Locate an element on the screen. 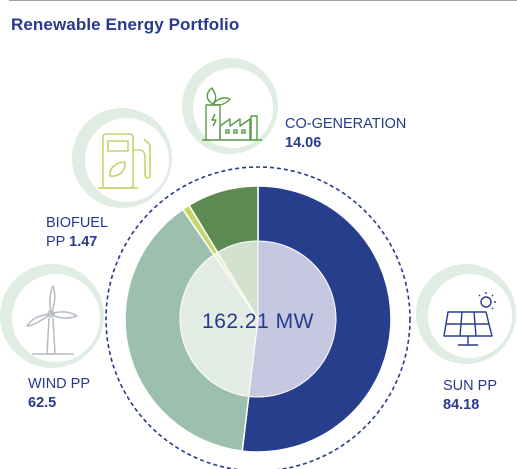 Image resolution: width=517 pixels, height=469 pixels. legend-sun-value: 84.18 is located at coordinates (461, 405).